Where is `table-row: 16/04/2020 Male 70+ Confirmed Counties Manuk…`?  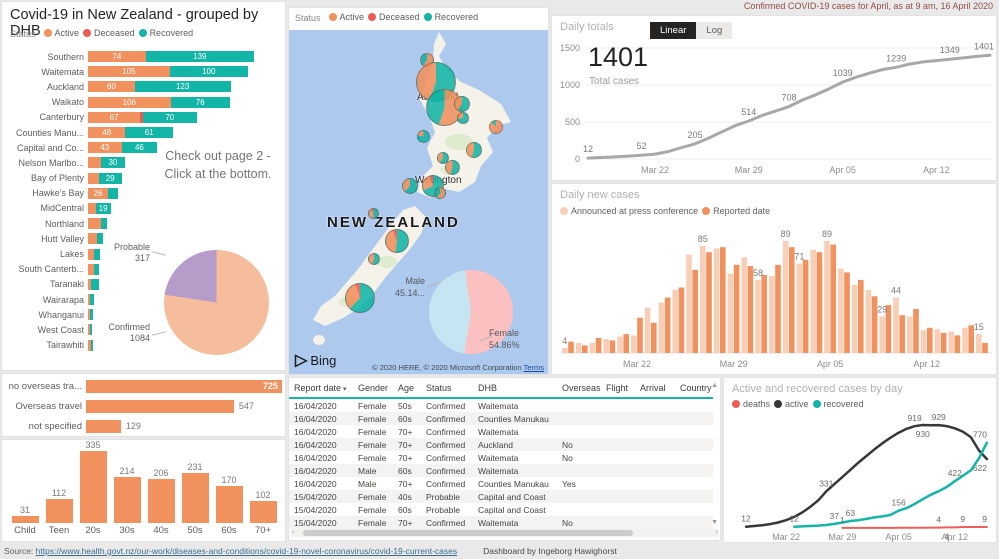
table-row: 16/04/2020 Male 70+ Confirmed Counties Manuk… is located at coordinates (501, 483).